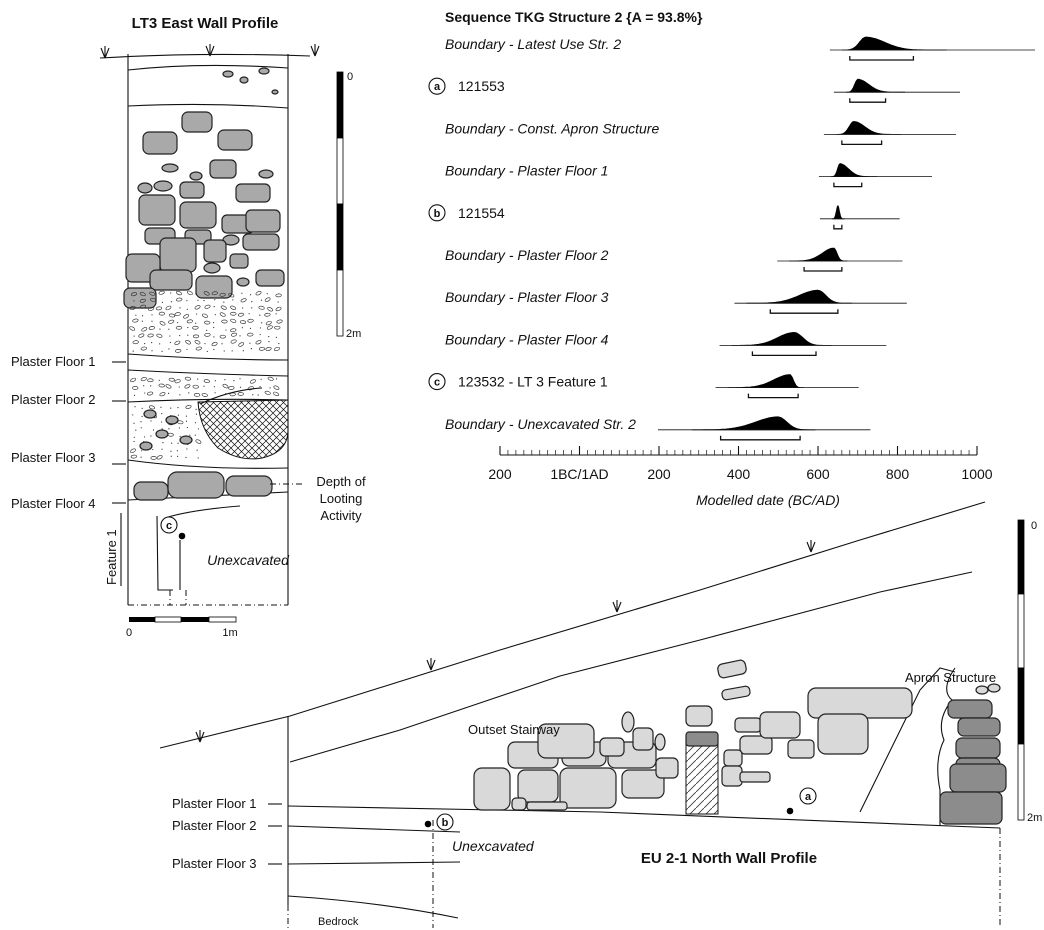 This screenshot has height=930, width=1044. Describe the element at coordinates (183, 619) in the screenshot. I see `lt3-horizontal-scale` at that location.